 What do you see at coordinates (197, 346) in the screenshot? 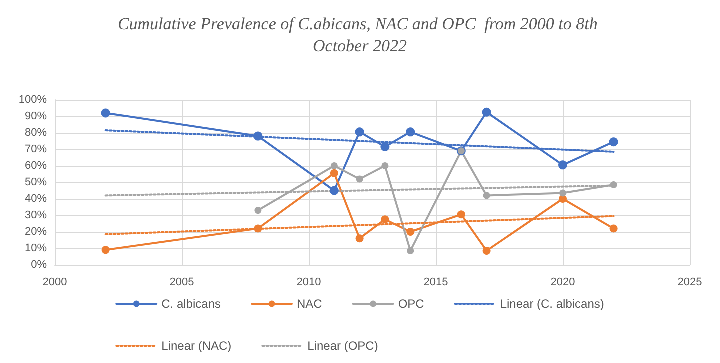
I see `legend-label: Linear (NAC)` at bounding box center [197, 346].